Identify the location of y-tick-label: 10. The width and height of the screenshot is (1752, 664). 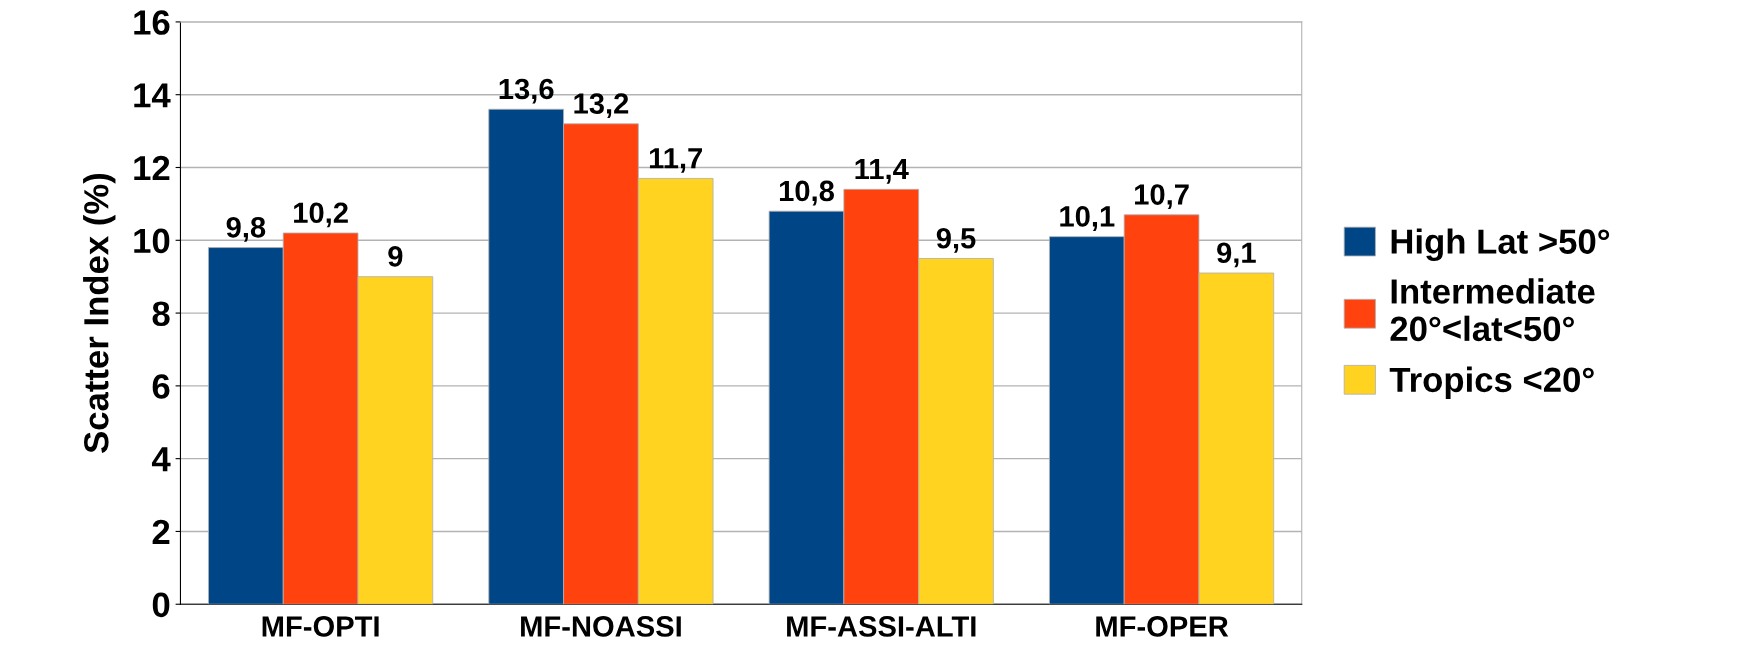
(152, 241).